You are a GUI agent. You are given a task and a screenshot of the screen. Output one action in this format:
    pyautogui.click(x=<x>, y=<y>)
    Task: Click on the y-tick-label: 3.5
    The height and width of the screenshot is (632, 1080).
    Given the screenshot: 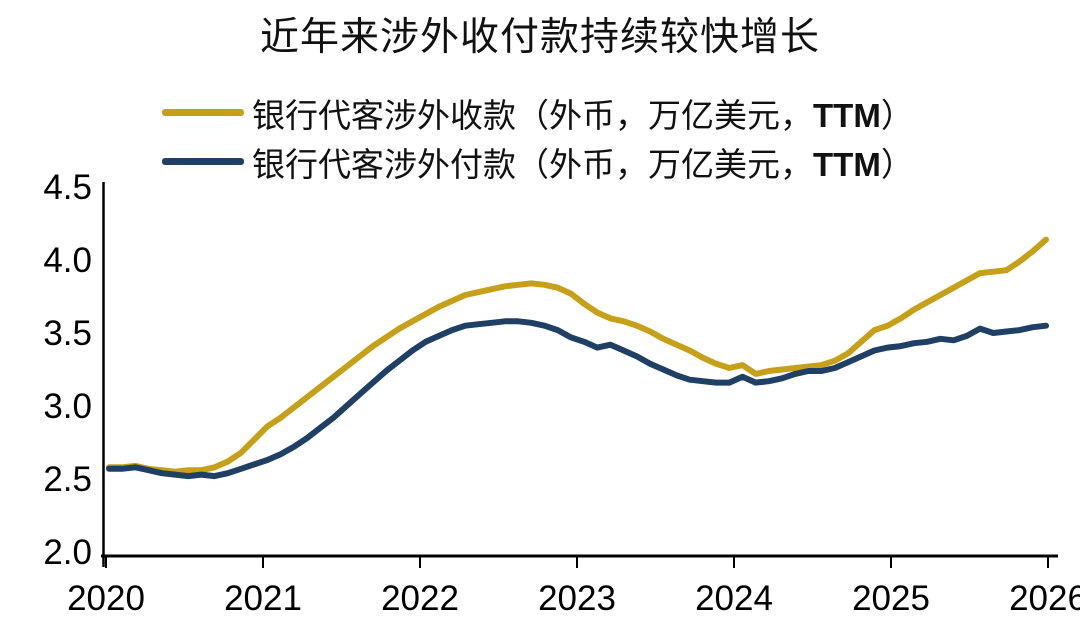 What is the action you would take?
    pyautogui.click(x=67, y=333)
    